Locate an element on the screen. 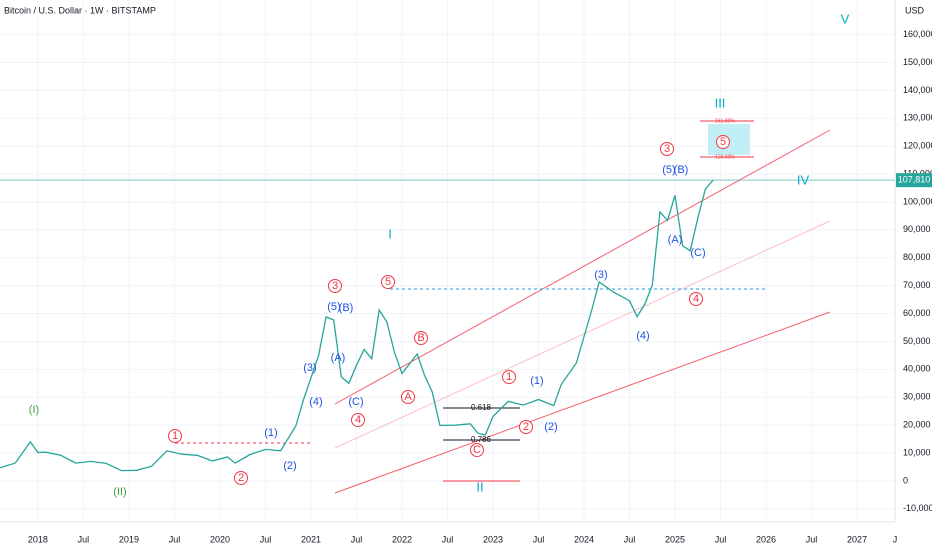 Image resolution: width=932 pixels, height=550 pixels. y-tick-label: 40,000 is located at coordinates (917, 369).